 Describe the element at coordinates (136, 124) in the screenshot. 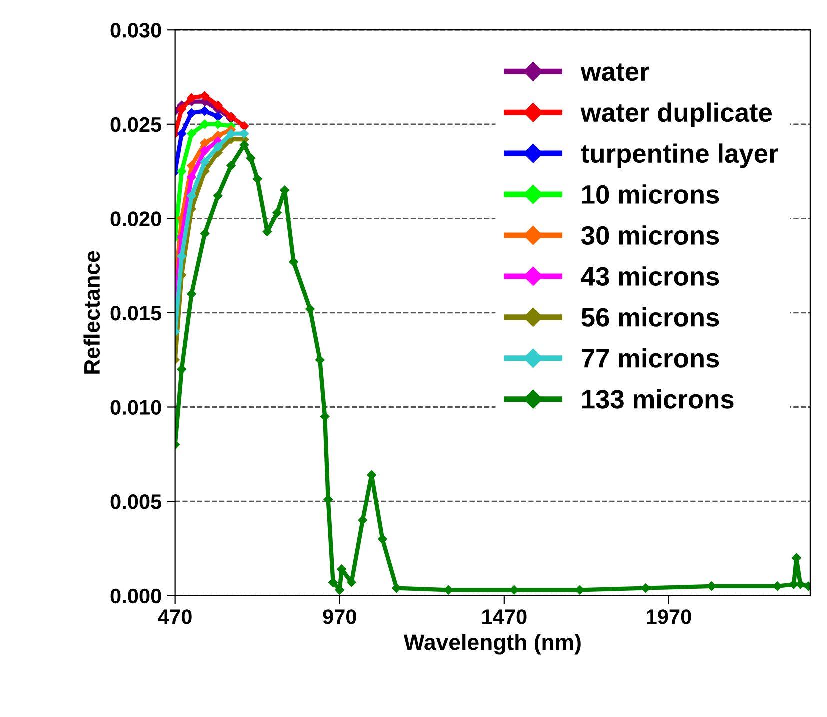

I see `y-tick-label: 0.025` at that location.